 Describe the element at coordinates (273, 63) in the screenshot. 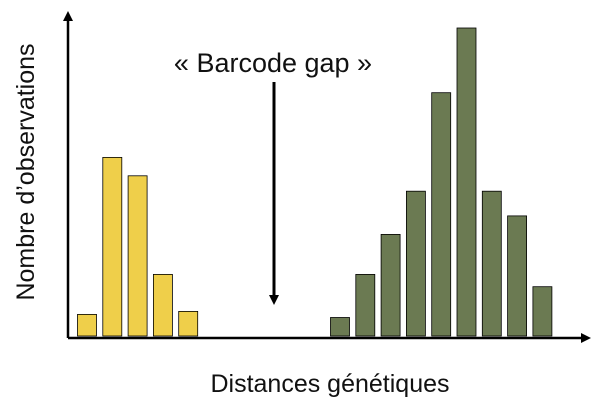

I see `barcode-gap-label: « Barcode gap »` at that location.